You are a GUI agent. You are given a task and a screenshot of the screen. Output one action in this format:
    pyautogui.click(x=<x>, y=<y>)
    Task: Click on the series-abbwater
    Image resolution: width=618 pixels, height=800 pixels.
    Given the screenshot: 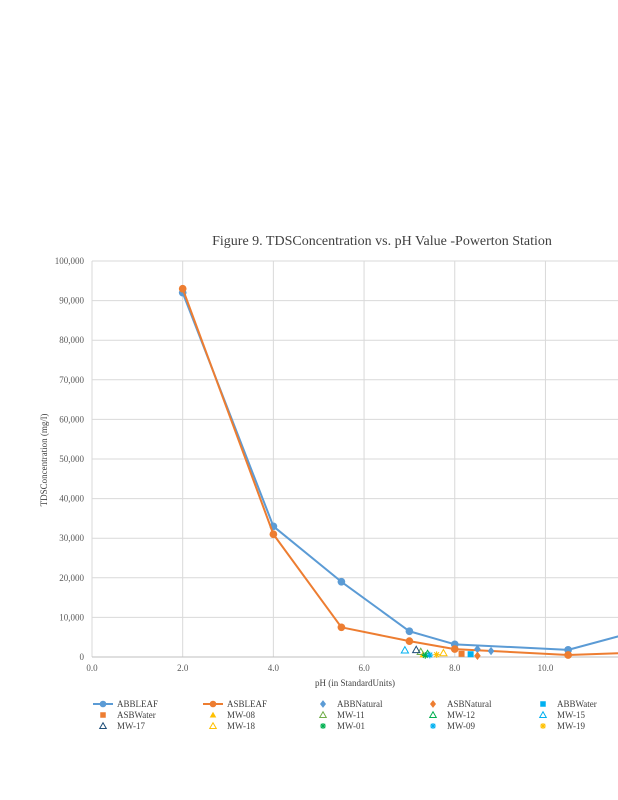 What is the action you would take?
    pyautogui.click(x=470, y=654)
    